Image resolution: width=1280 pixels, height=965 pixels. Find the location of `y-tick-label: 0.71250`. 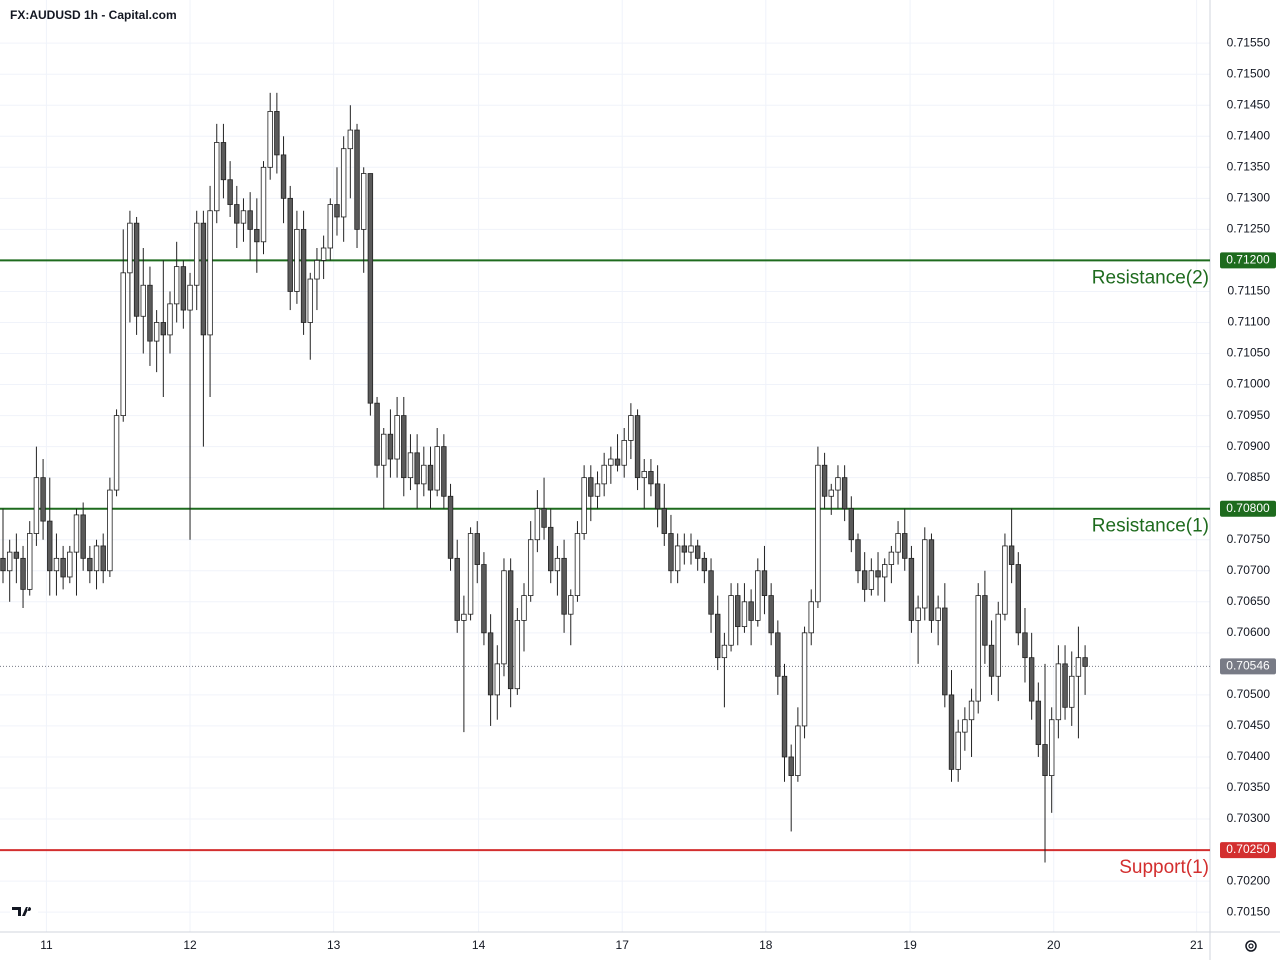

y-tick-label: 0.71250 is located at coordinates (1249, 229).